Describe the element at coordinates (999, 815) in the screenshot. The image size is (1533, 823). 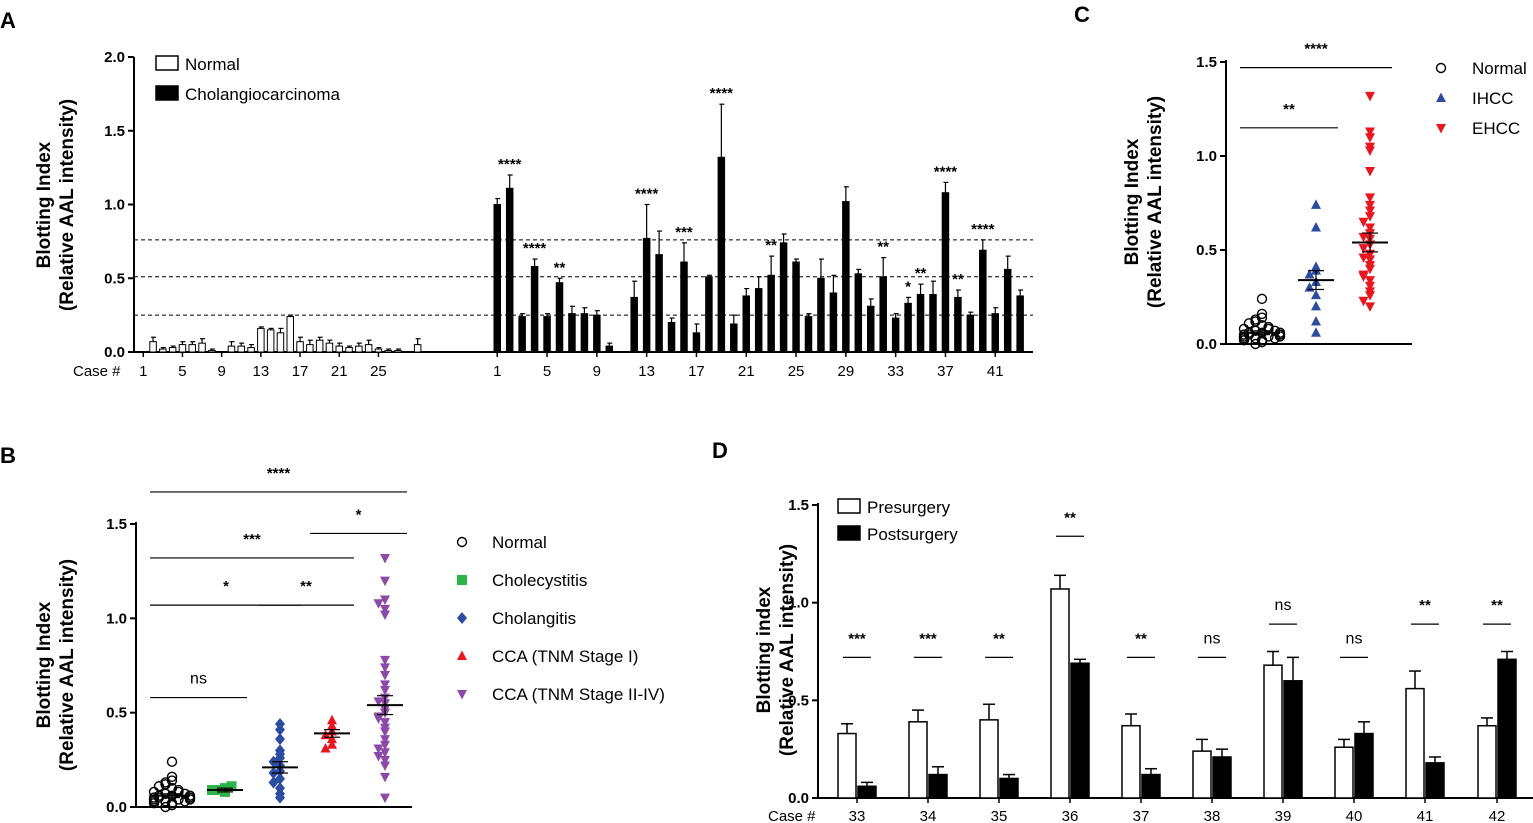
I see `panel-d-x-tick-label: 35` at that location.